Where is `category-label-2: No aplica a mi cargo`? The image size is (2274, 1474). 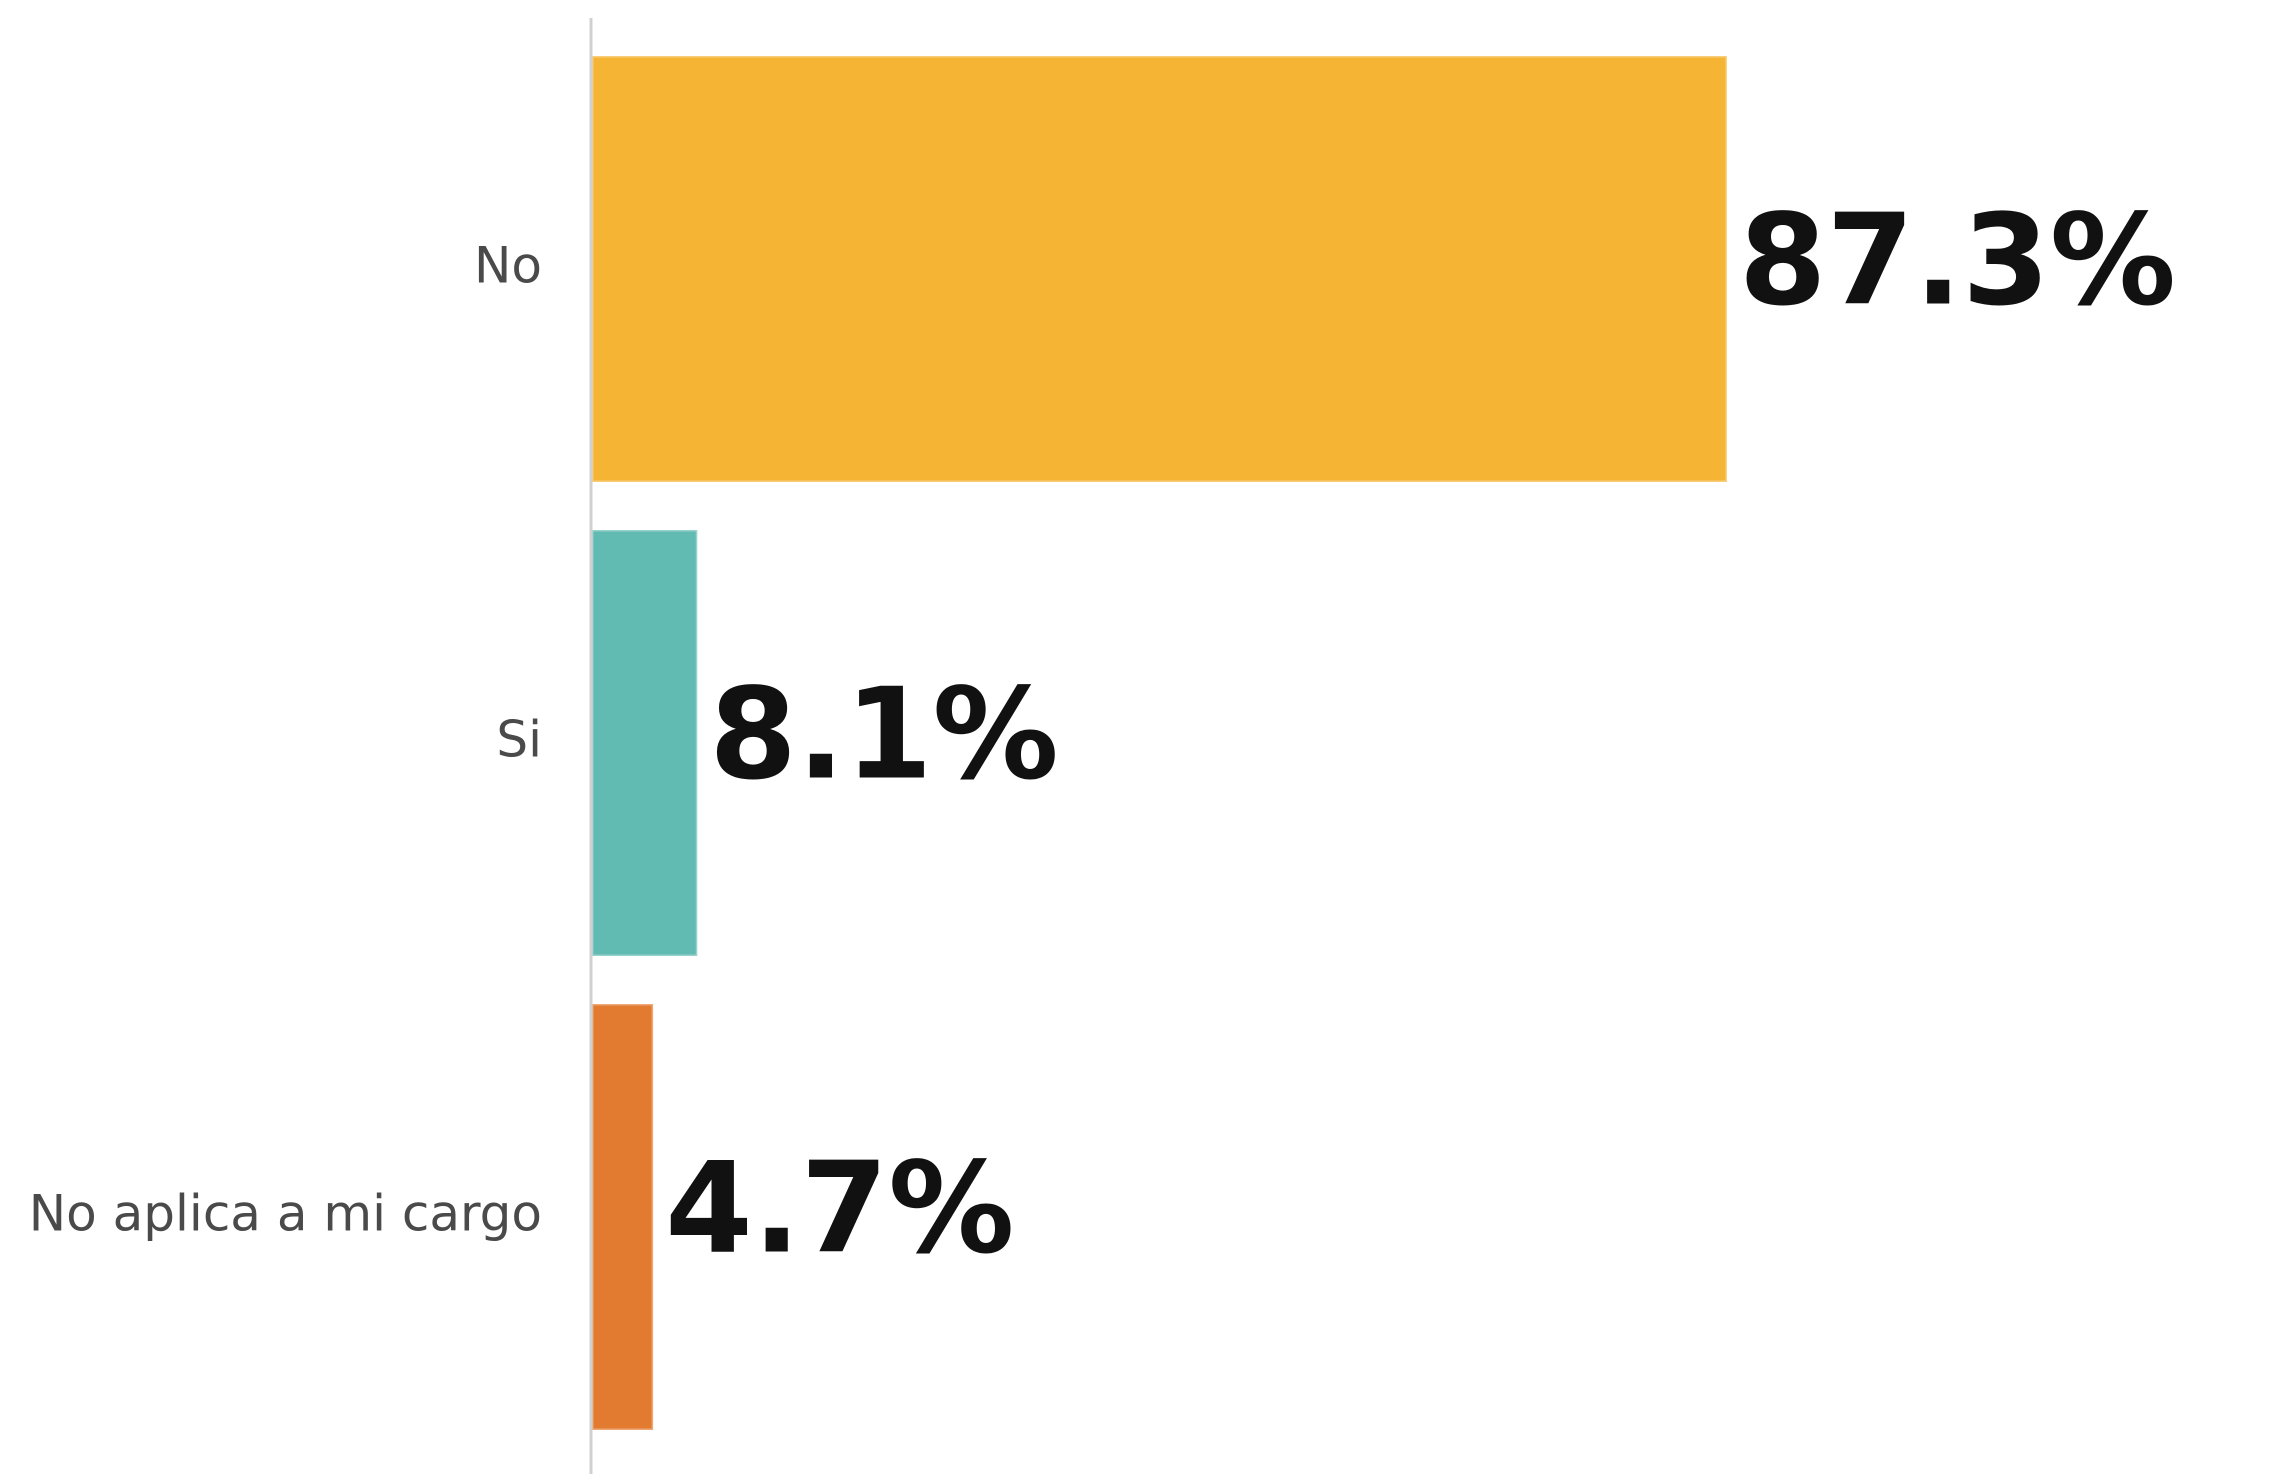
category-label-2: No aplica a mi cargo is located at coordinates (285, 1214).